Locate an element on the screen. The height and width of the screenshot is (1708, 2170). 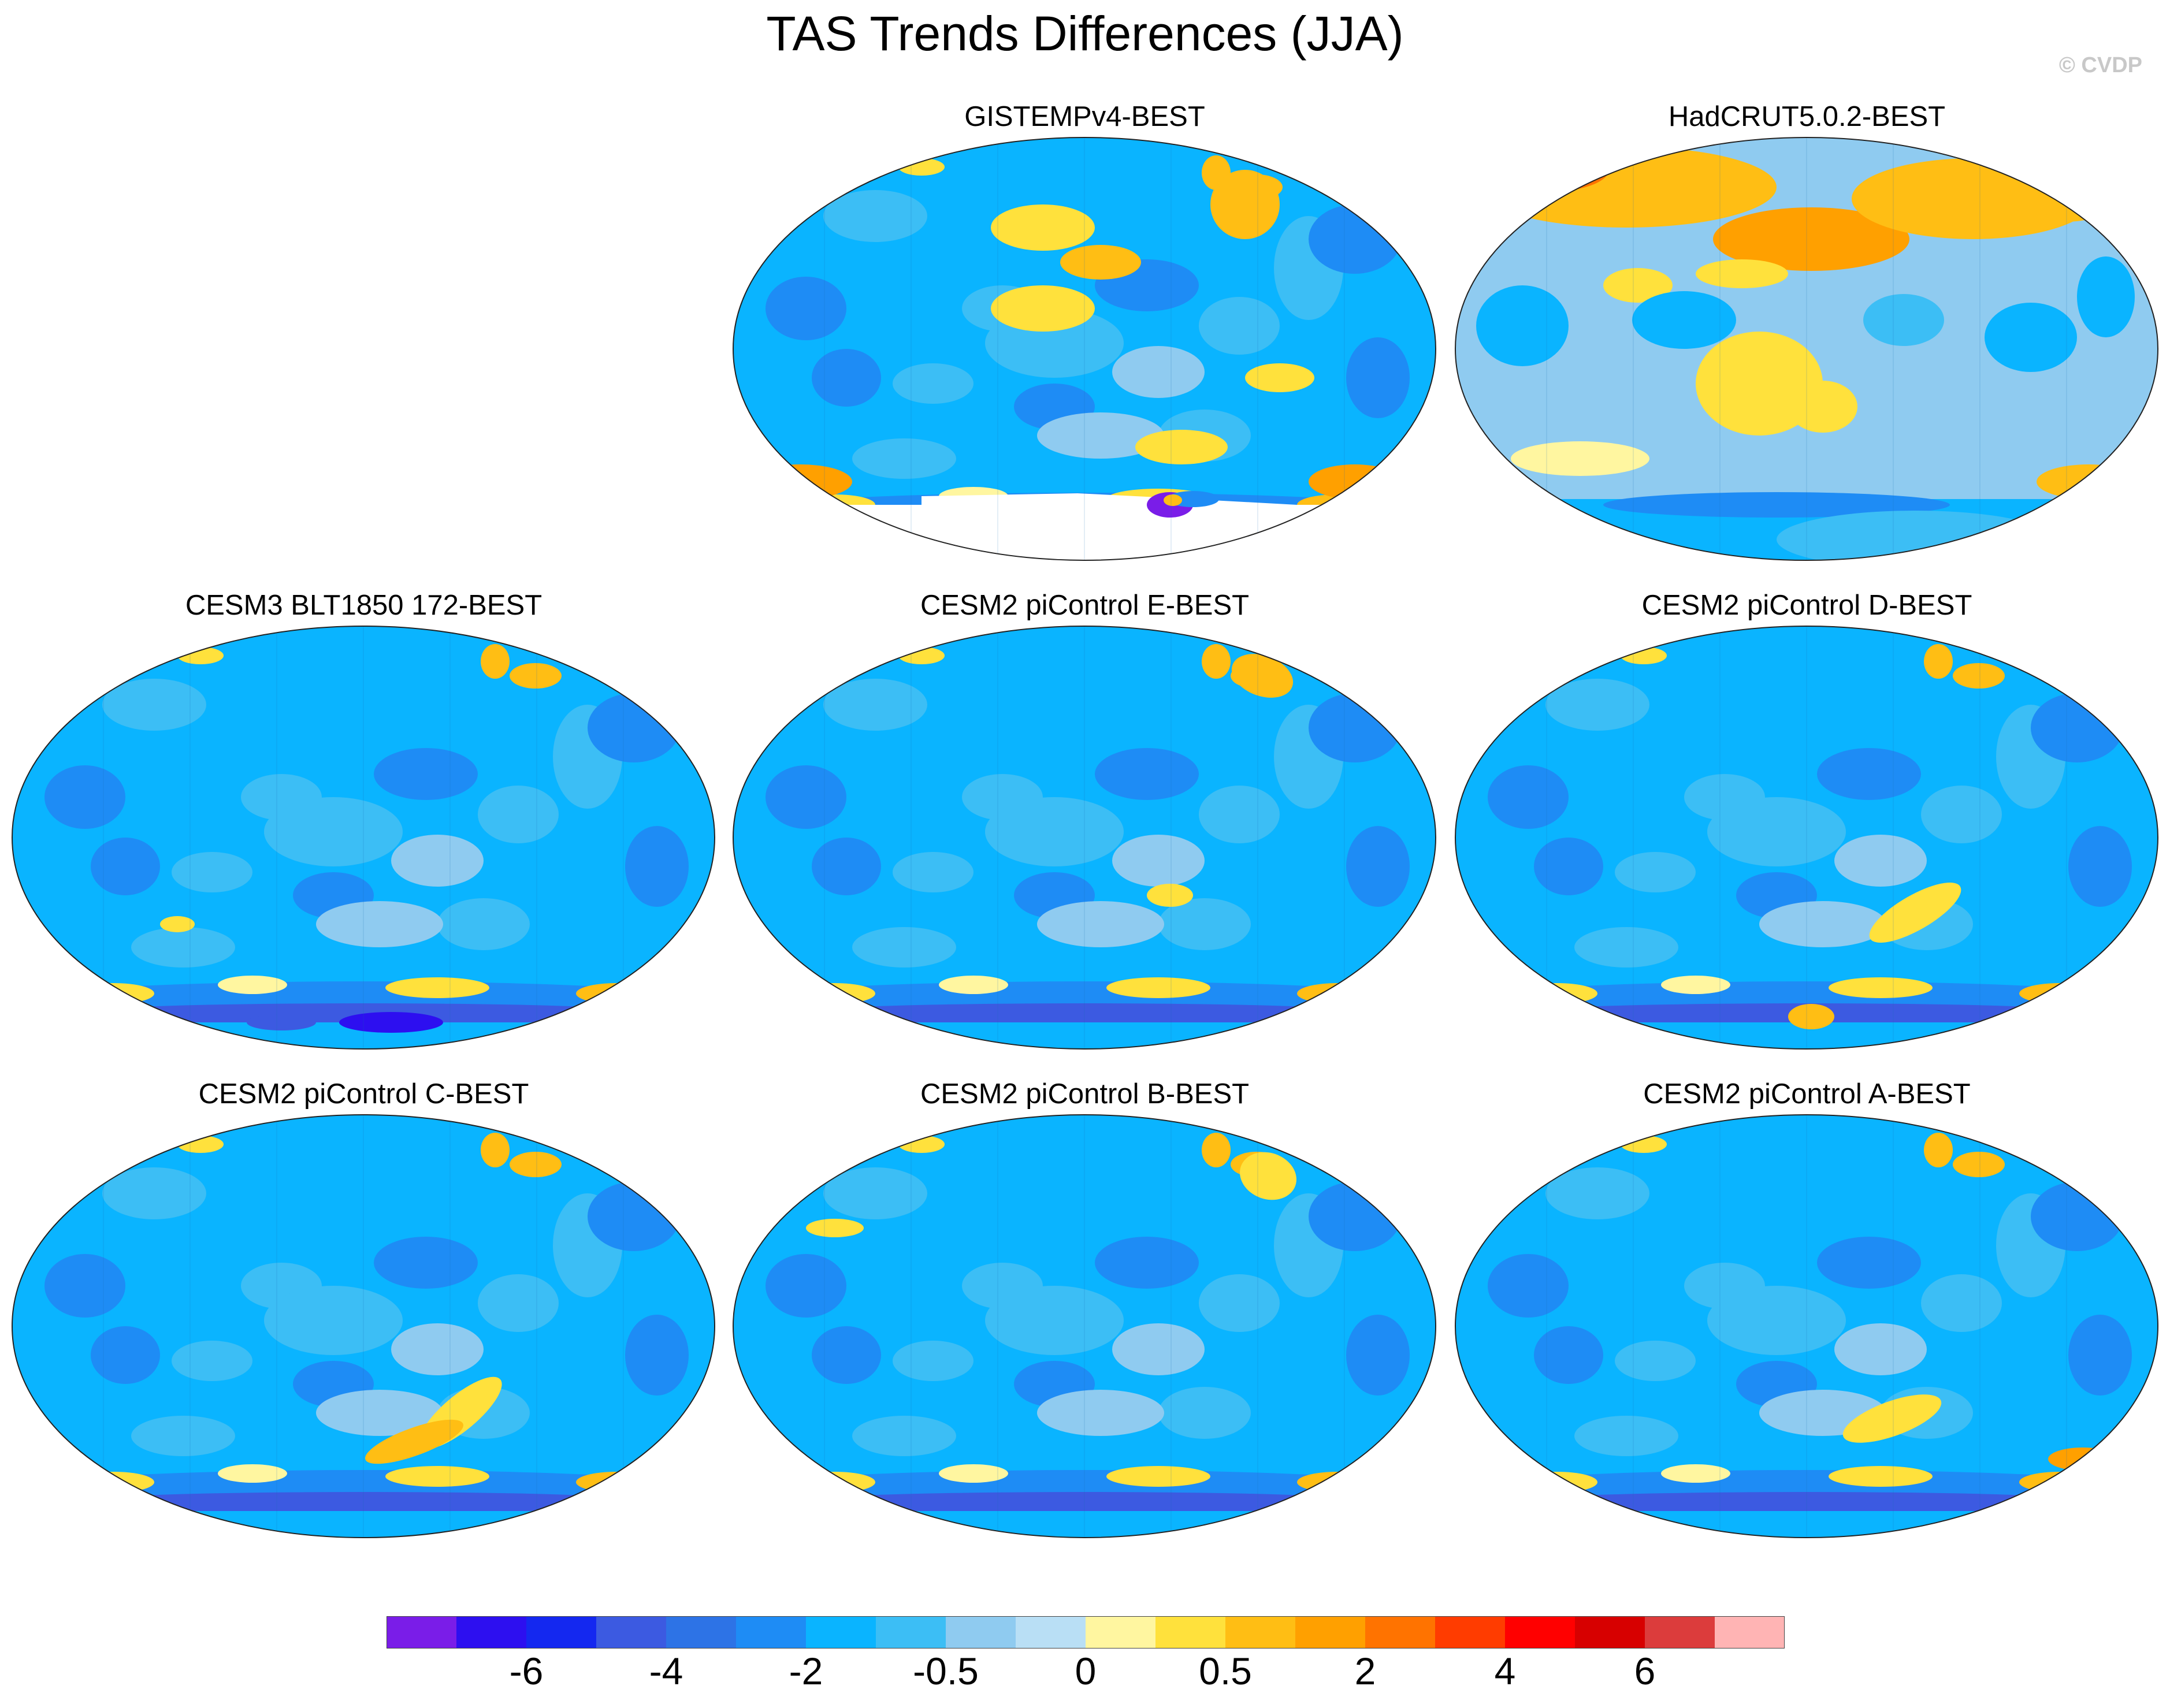
colorbar-tick-label: -0.5 is located at coordinates (946, 1671).